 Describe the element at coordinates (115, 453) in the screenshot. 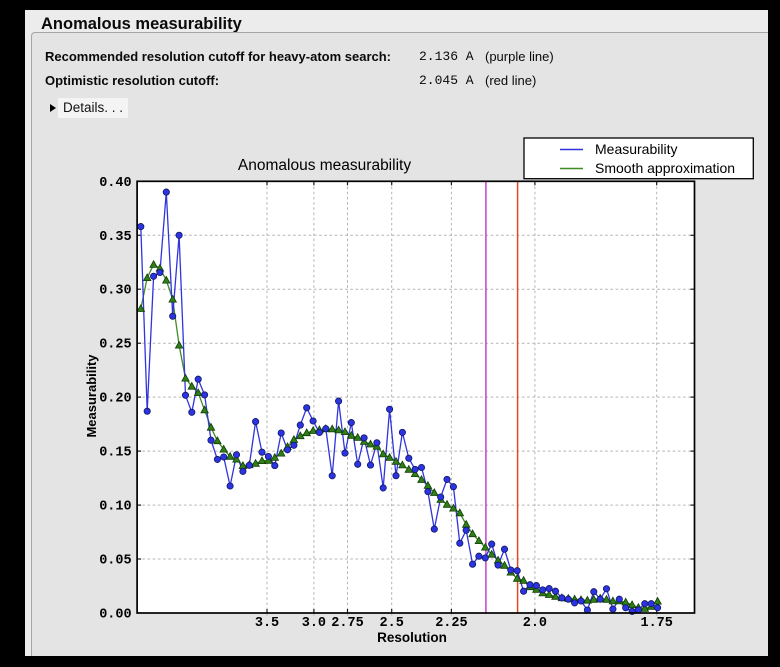

I see `svg-text: 0.15` at that location.